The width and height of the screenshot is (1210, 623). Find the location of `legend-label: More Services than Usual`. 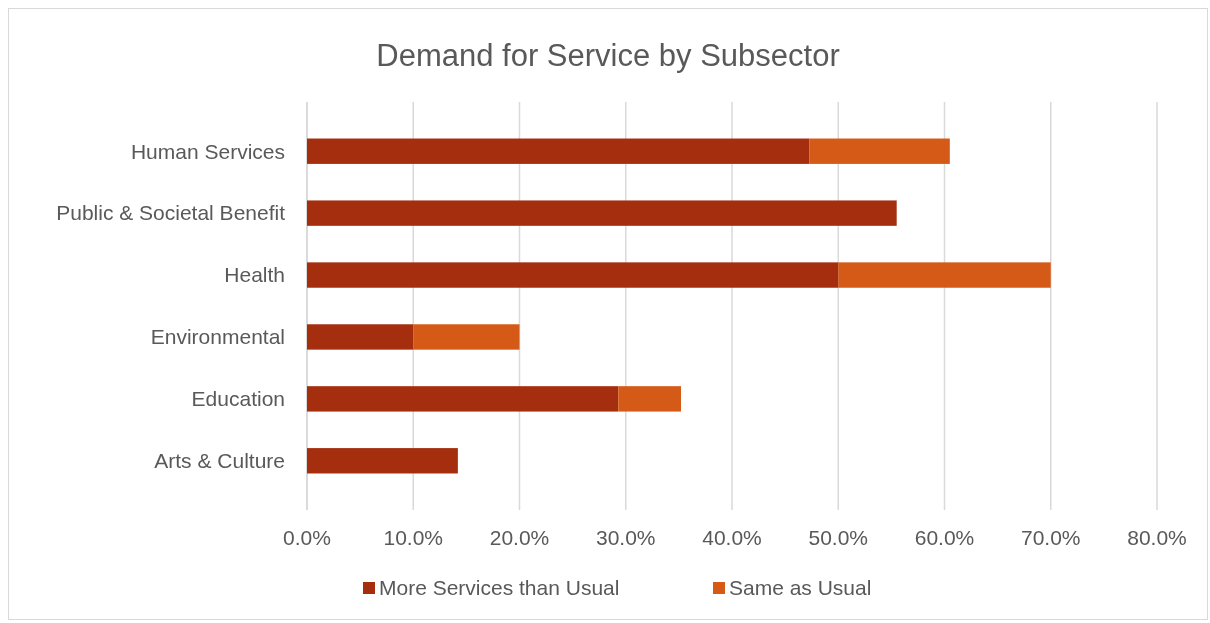

legend-label: More Services than Usual is located at coordinates (499, 588).